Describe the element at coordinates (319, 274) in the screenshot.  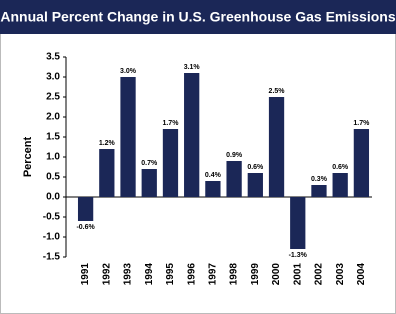
I see `x-tick-label: 2002` at that location.